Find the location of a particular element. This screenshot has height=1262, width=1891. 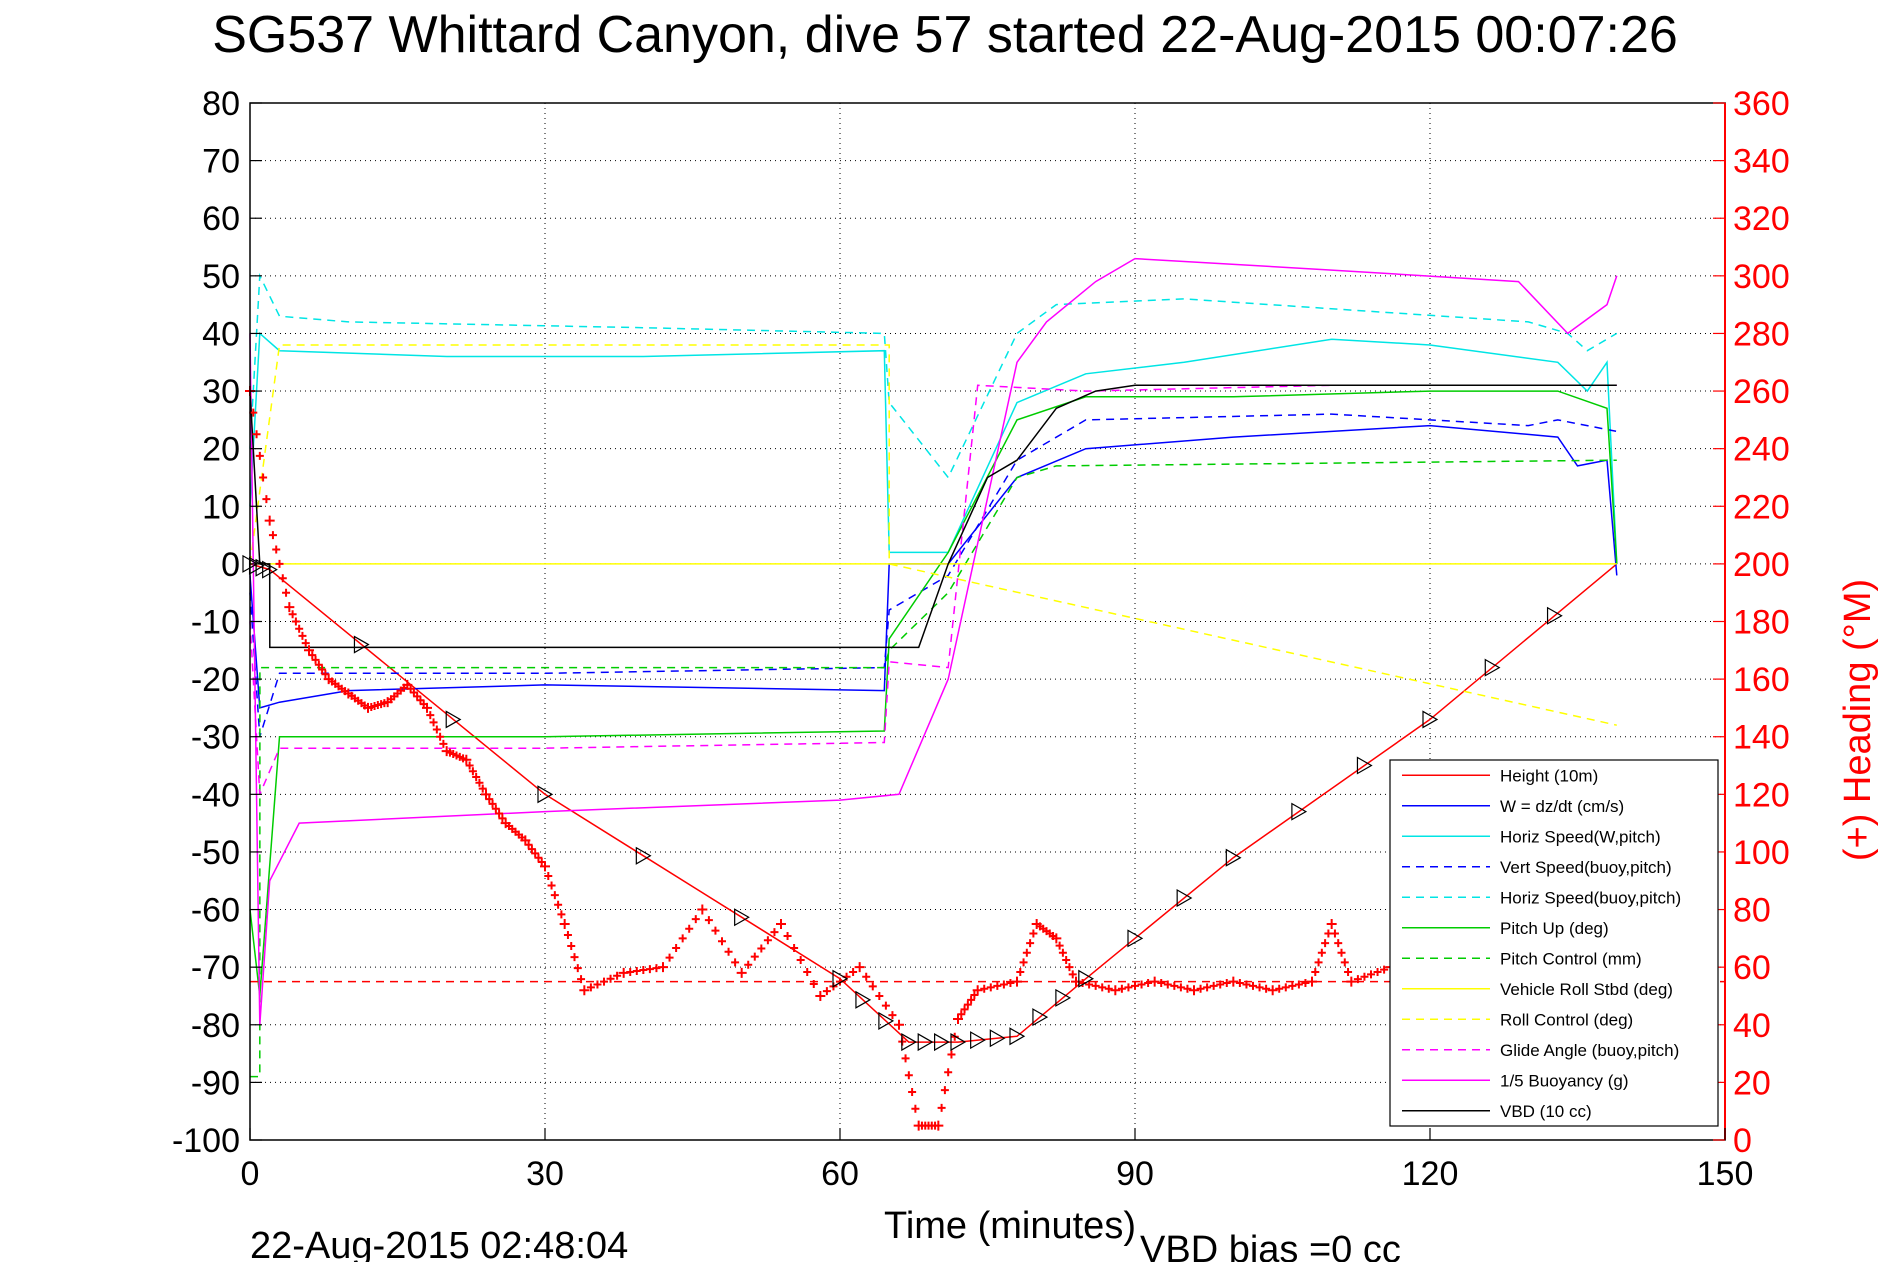

legend-label: VBD (10 cc) is located at coordinates (1546, 1111).